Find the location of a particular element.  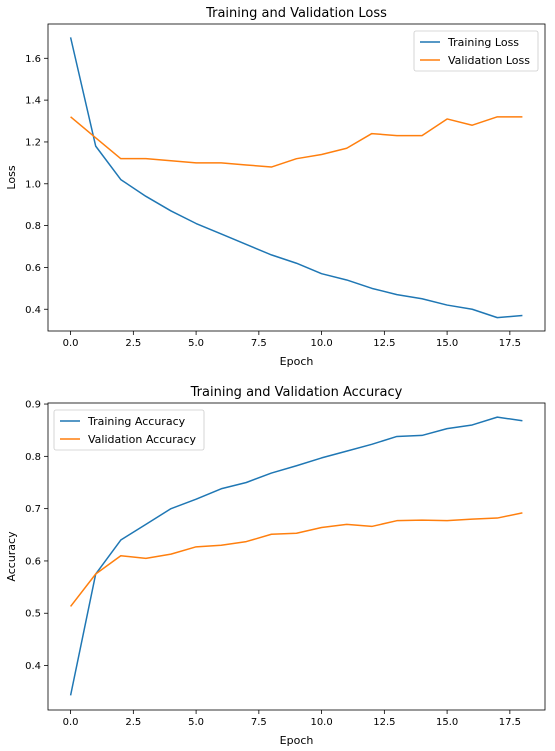

legend: Training Accuracy Validation Accuracy is located at coordinates (129, 430).